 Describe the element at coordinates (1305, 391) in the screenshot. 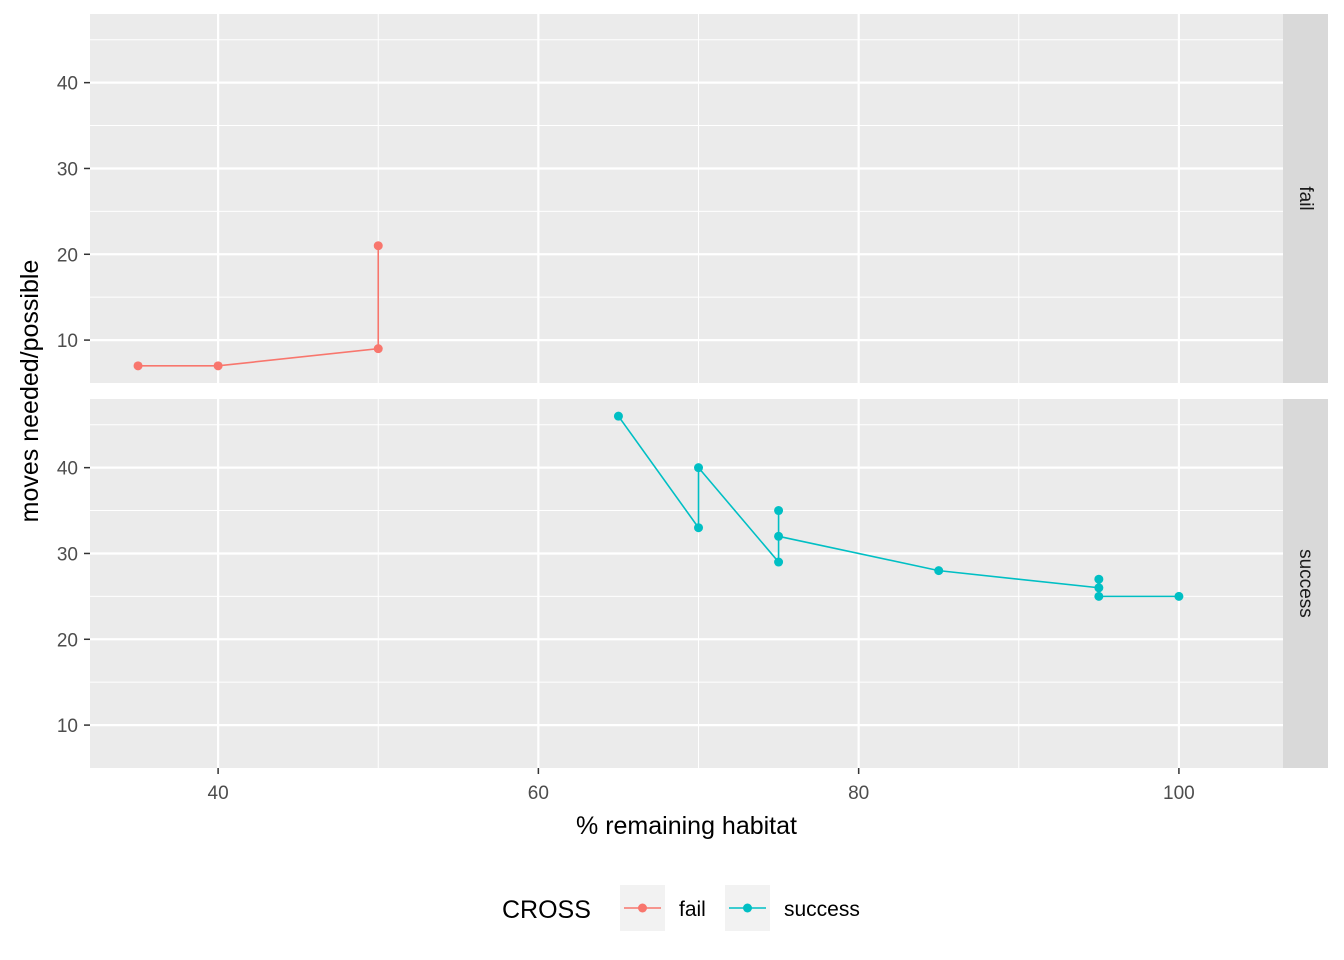

I see `facet-strips: fail success` at that location.